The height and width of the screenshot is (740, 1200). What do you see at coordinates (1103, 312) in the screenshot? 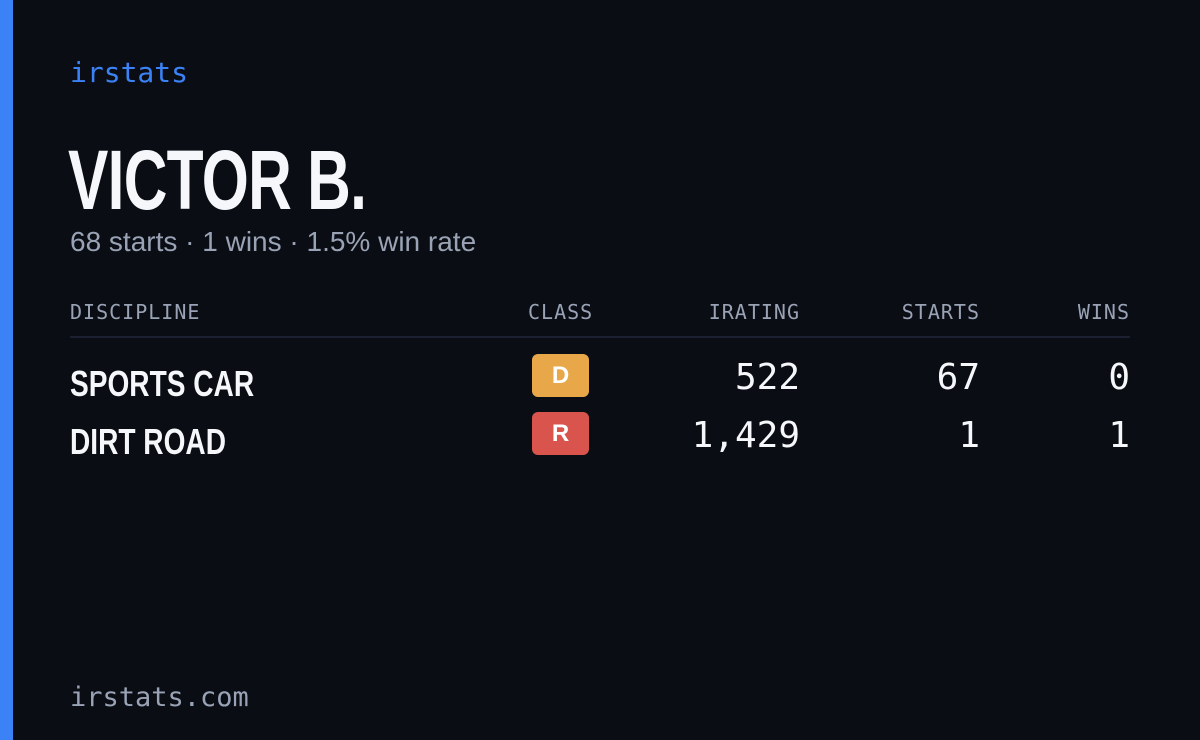
I see `header-wins: WINS` at bounding box center [1103, 312].